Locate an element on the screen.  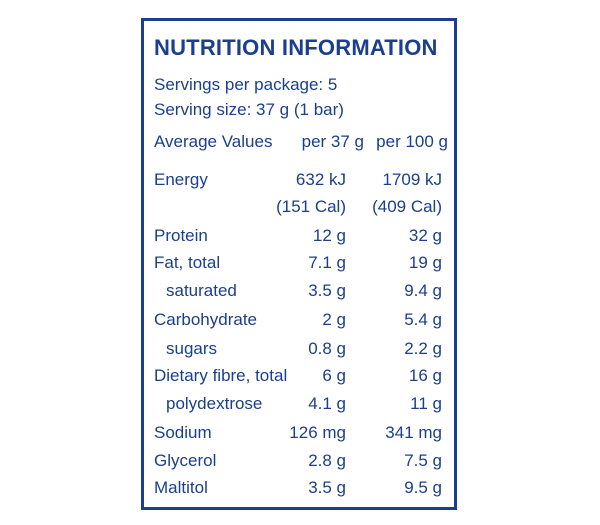
row-per-100g: 16 g is located at coordinates (425, 375).